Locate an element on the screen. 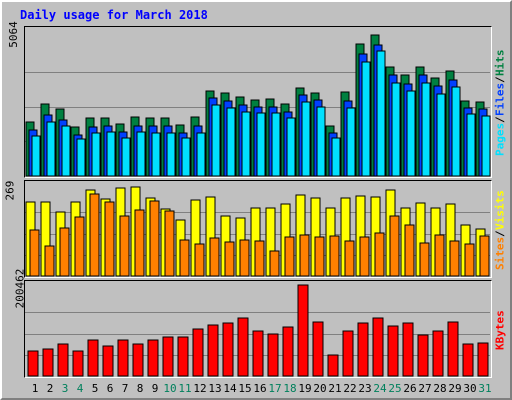 This screenshot has height=400, width=512. x-tick-label: 16 is located at coordinates (260, 388).